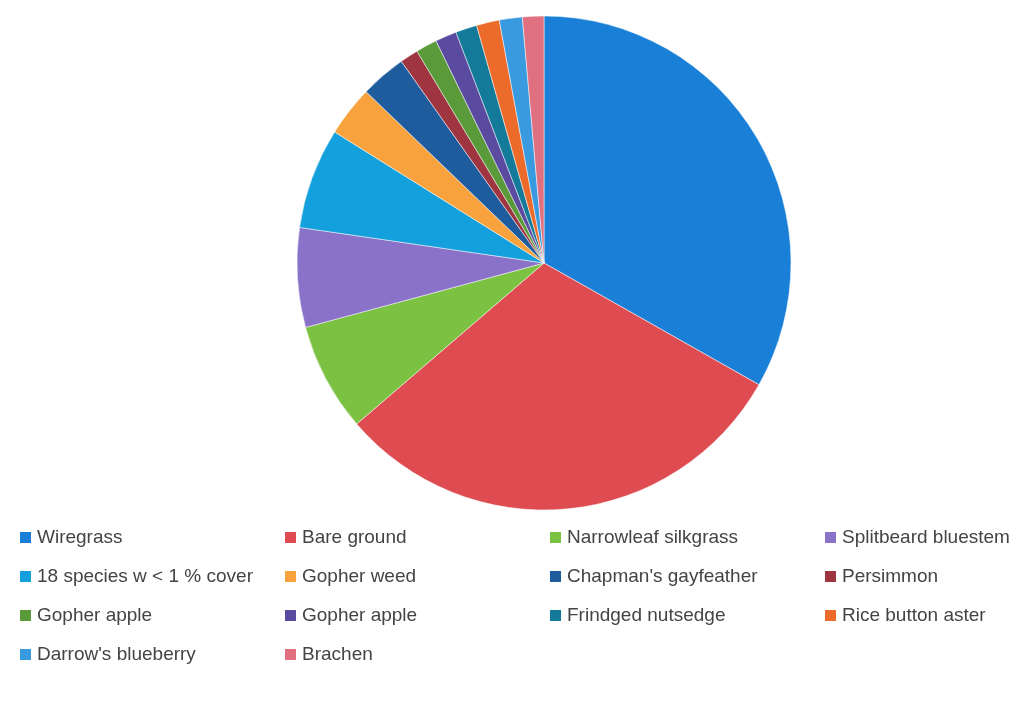  I want to click on legend-label: Bare ground, so click(354, 537).